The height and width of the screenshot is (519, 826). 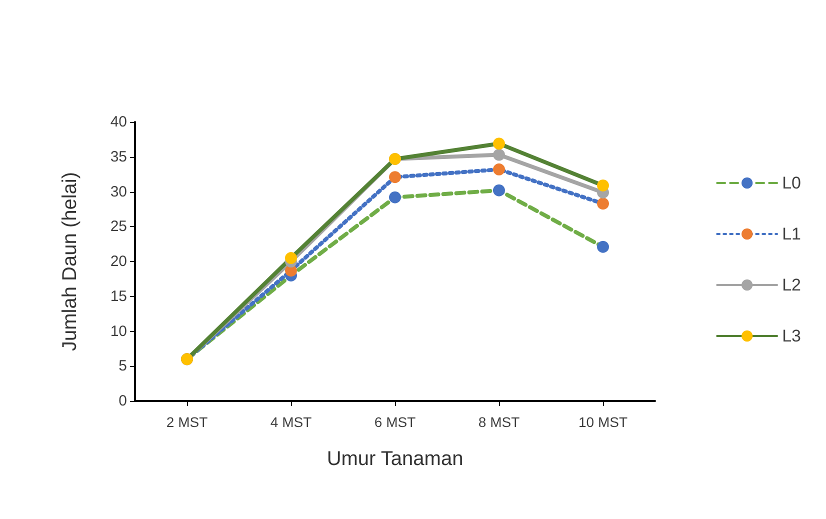 I want to click on legend-label: L1, so click(x=792, y=234).